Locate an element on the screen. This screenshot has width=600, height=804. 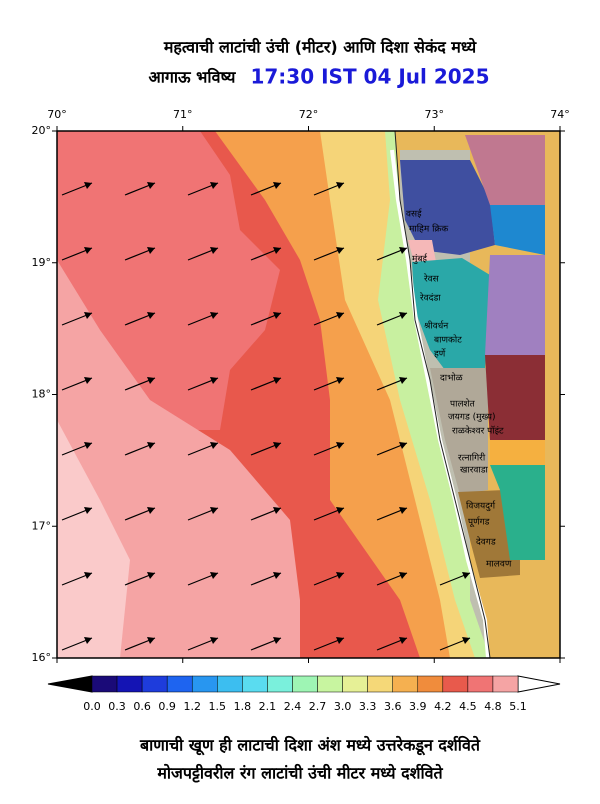
lon-label: 73° is located at coordinates (435, 114).